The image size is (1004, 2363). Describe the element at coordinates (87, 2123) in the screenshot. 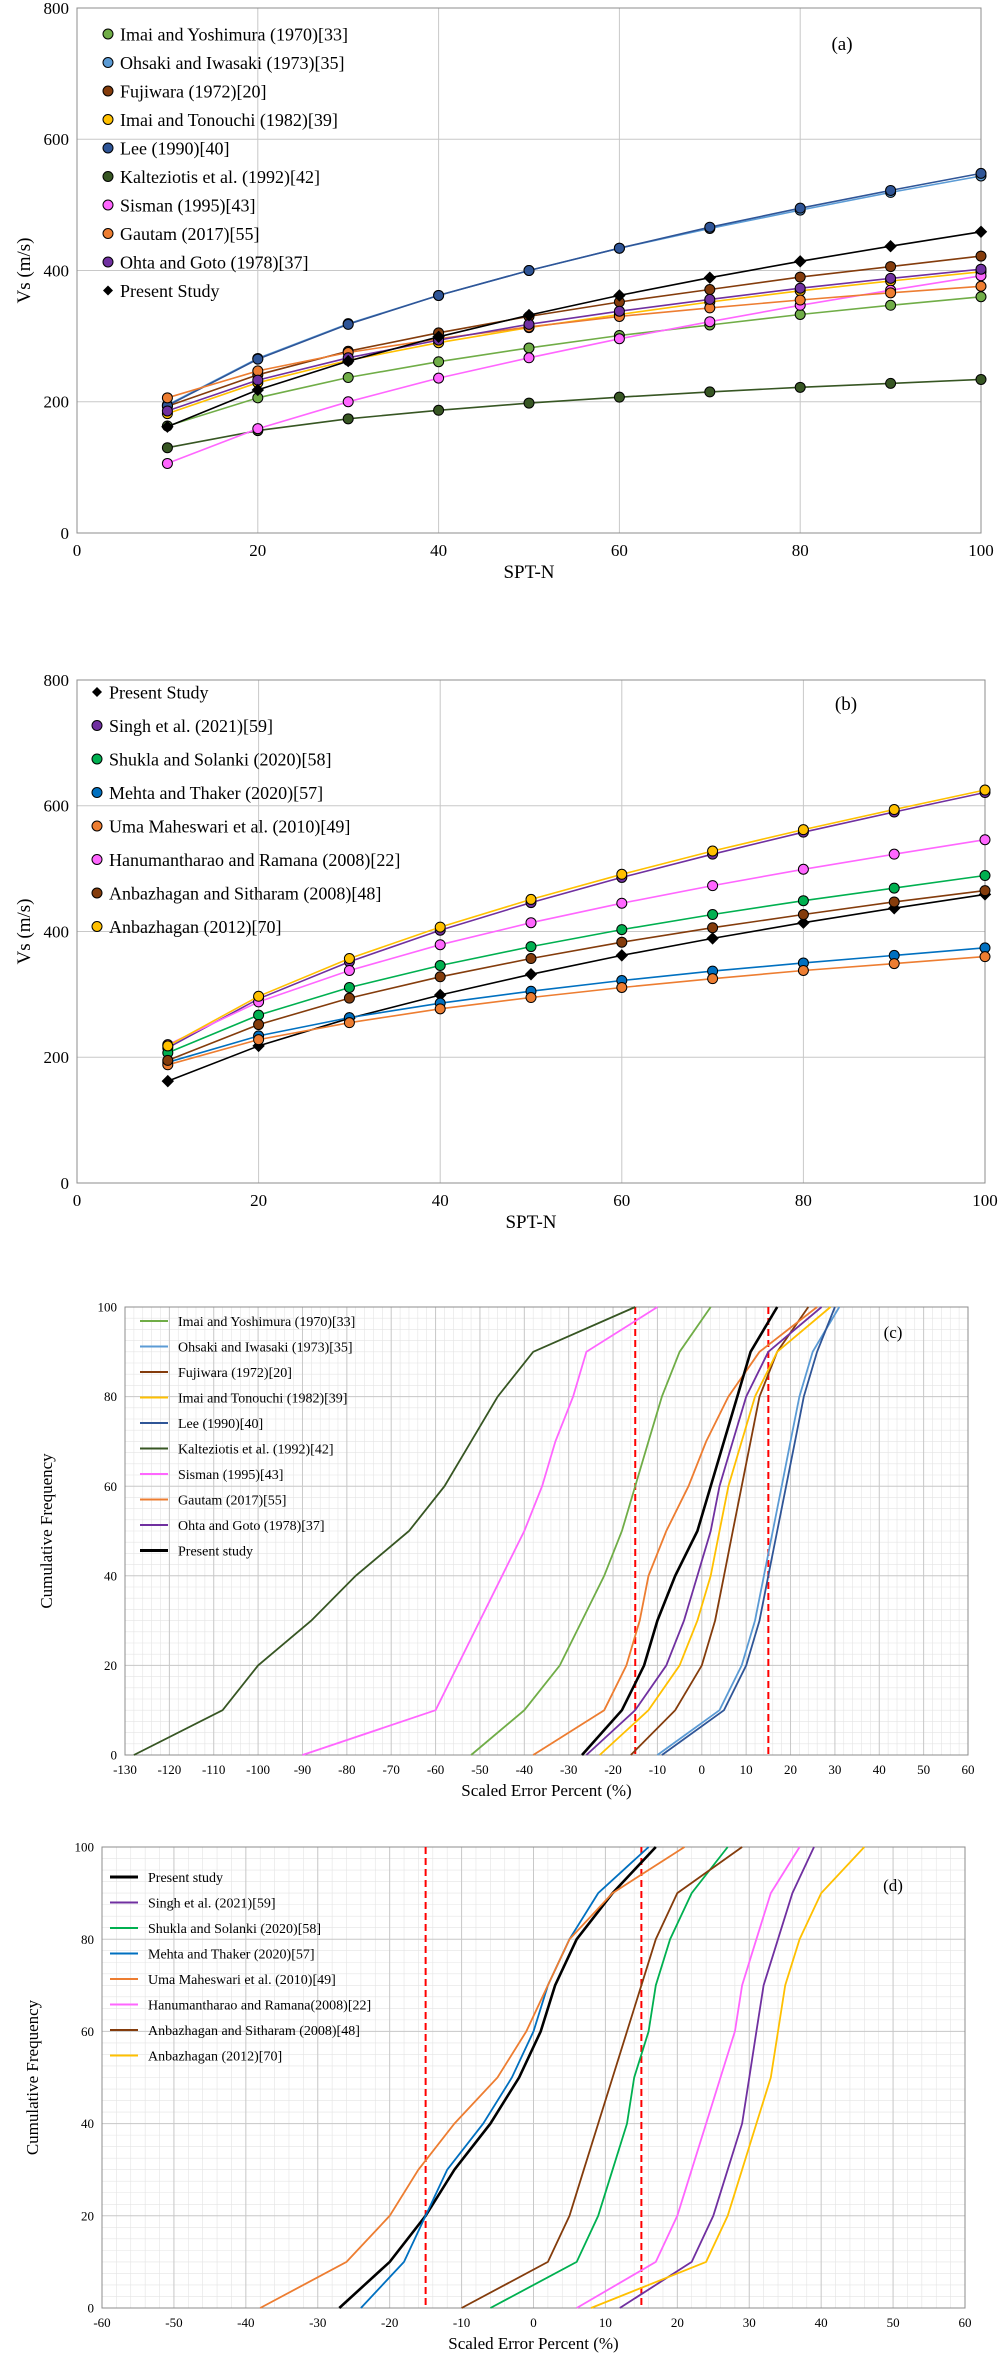

I see `y-tick-label: 40` at that location.